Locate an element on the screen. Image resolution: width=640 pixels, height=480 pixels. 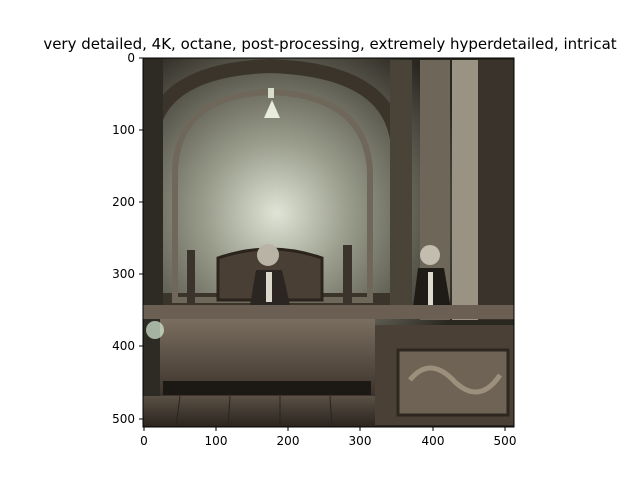
x-axis: 0 100 200 300 400 500 is located at coordinates (328, 437).